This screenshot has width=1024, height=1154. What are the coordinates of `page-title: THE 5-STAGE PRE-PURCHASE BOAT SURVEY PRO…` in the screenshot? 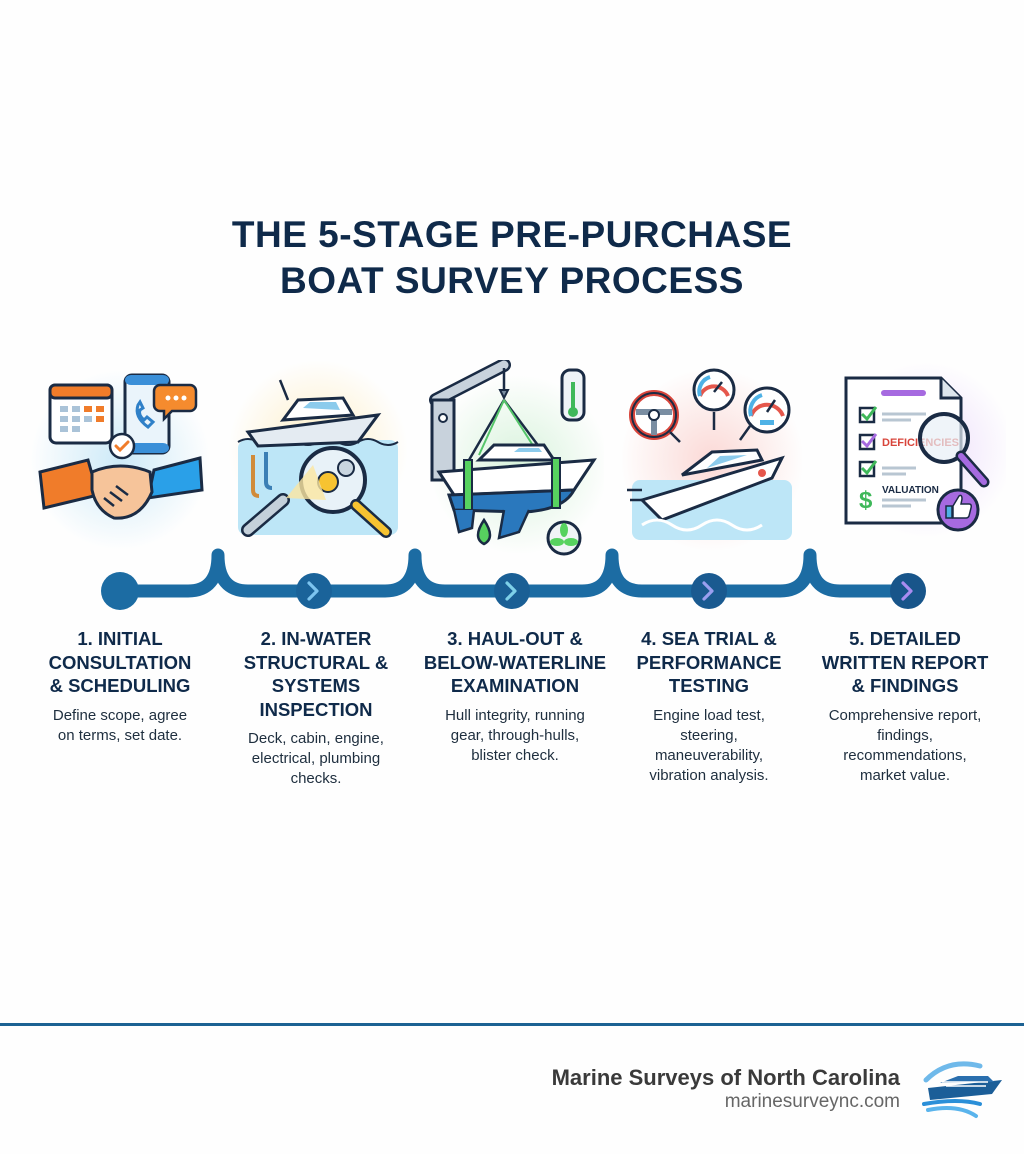 It's located at (512, 258).